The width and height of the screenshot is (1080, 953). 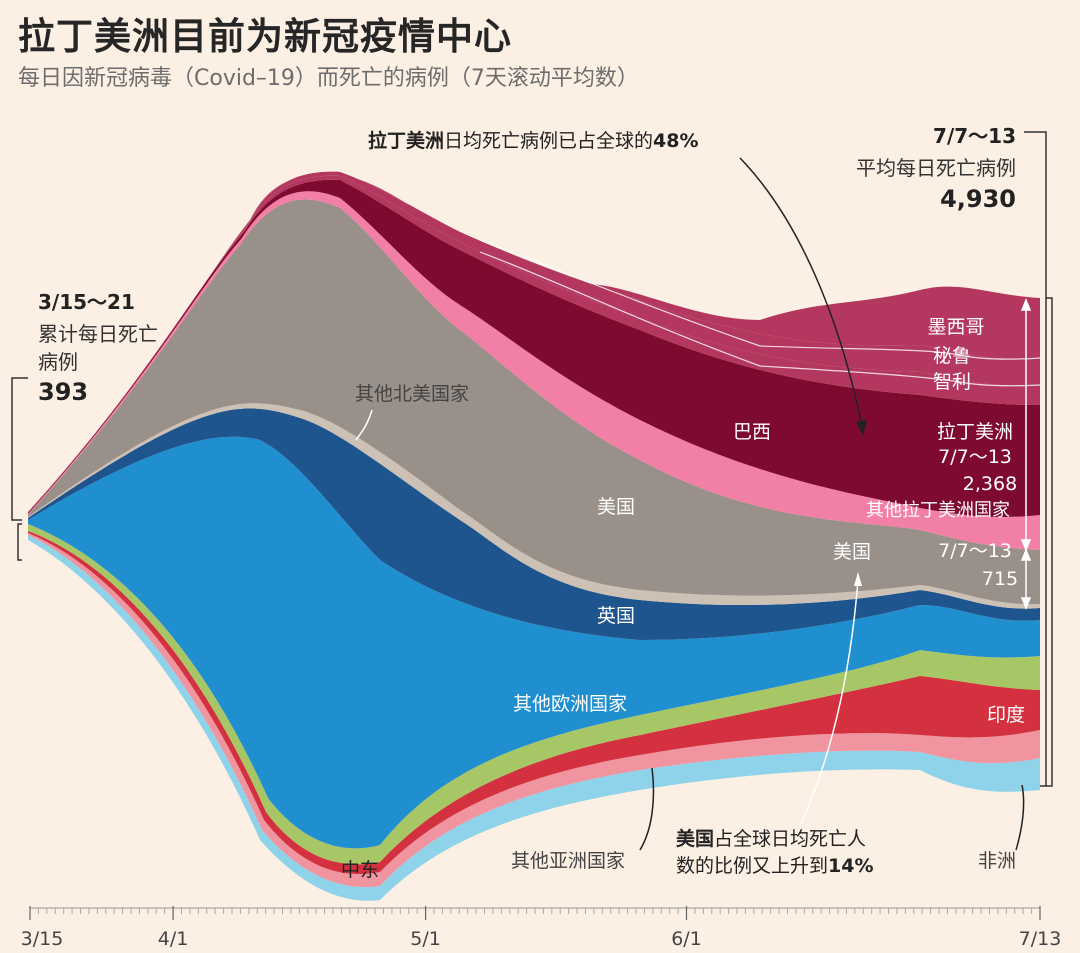 I want to click on label-brazil: 巴西, so click(x=752, y=432).